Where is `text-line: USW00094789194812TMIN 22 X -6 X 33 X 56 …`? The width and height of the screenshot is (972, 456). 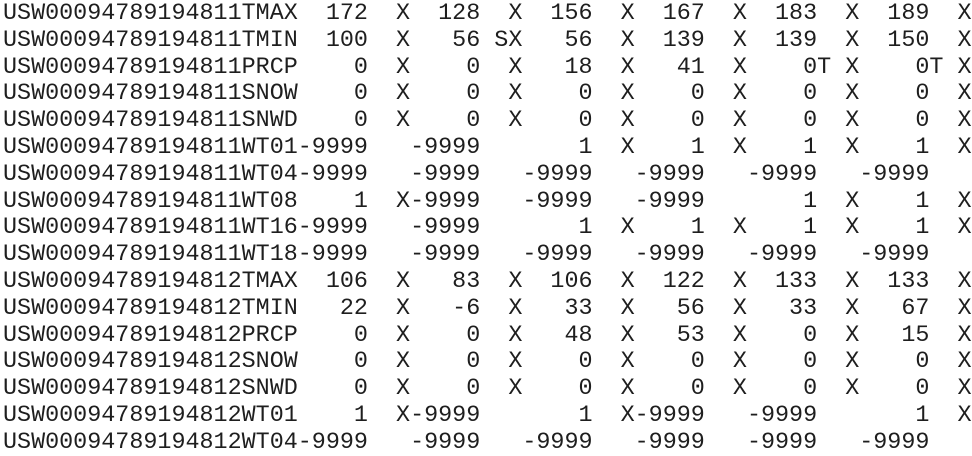 text-line: USW00094789194812TMIN 22 X -6 X 33 X 56 … is located at coordinates (487, 308).